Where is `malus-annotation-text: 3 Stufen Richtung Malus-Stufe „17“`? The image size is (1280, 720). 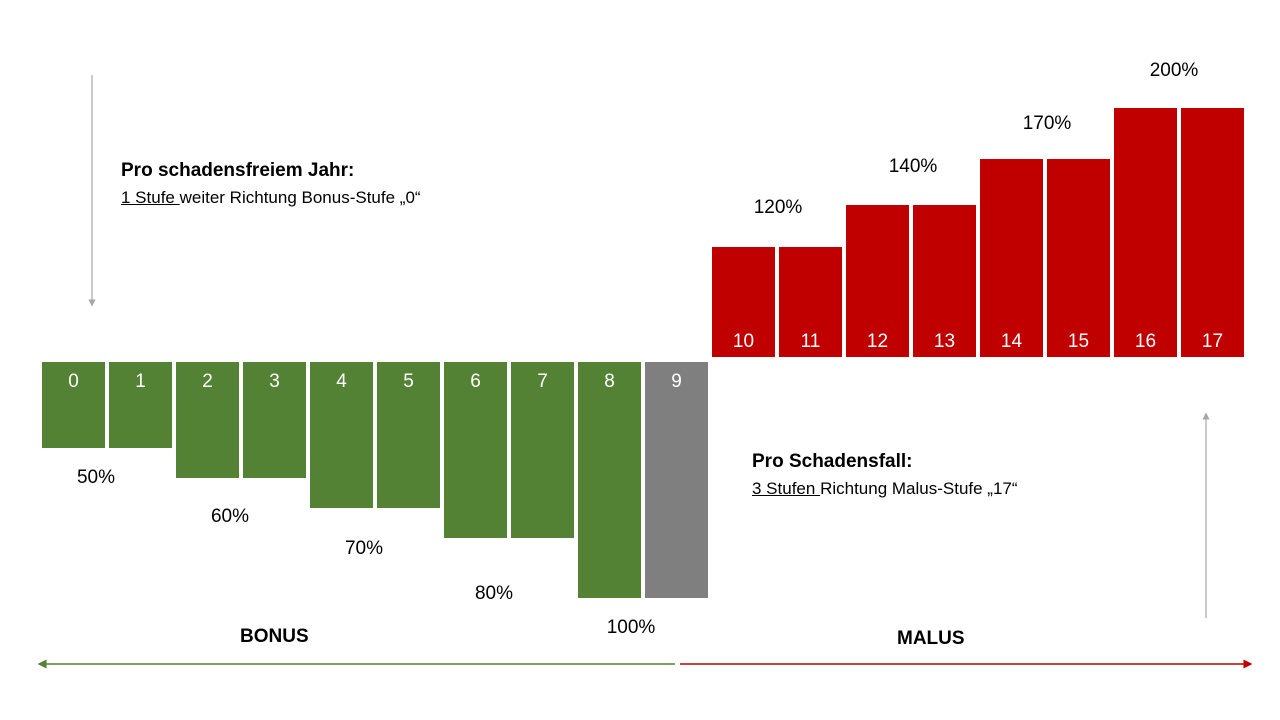
malus-annotation-text: 3 Stufen Richtung Malus-Stufe „17“ is located at coordinates (885, 489).